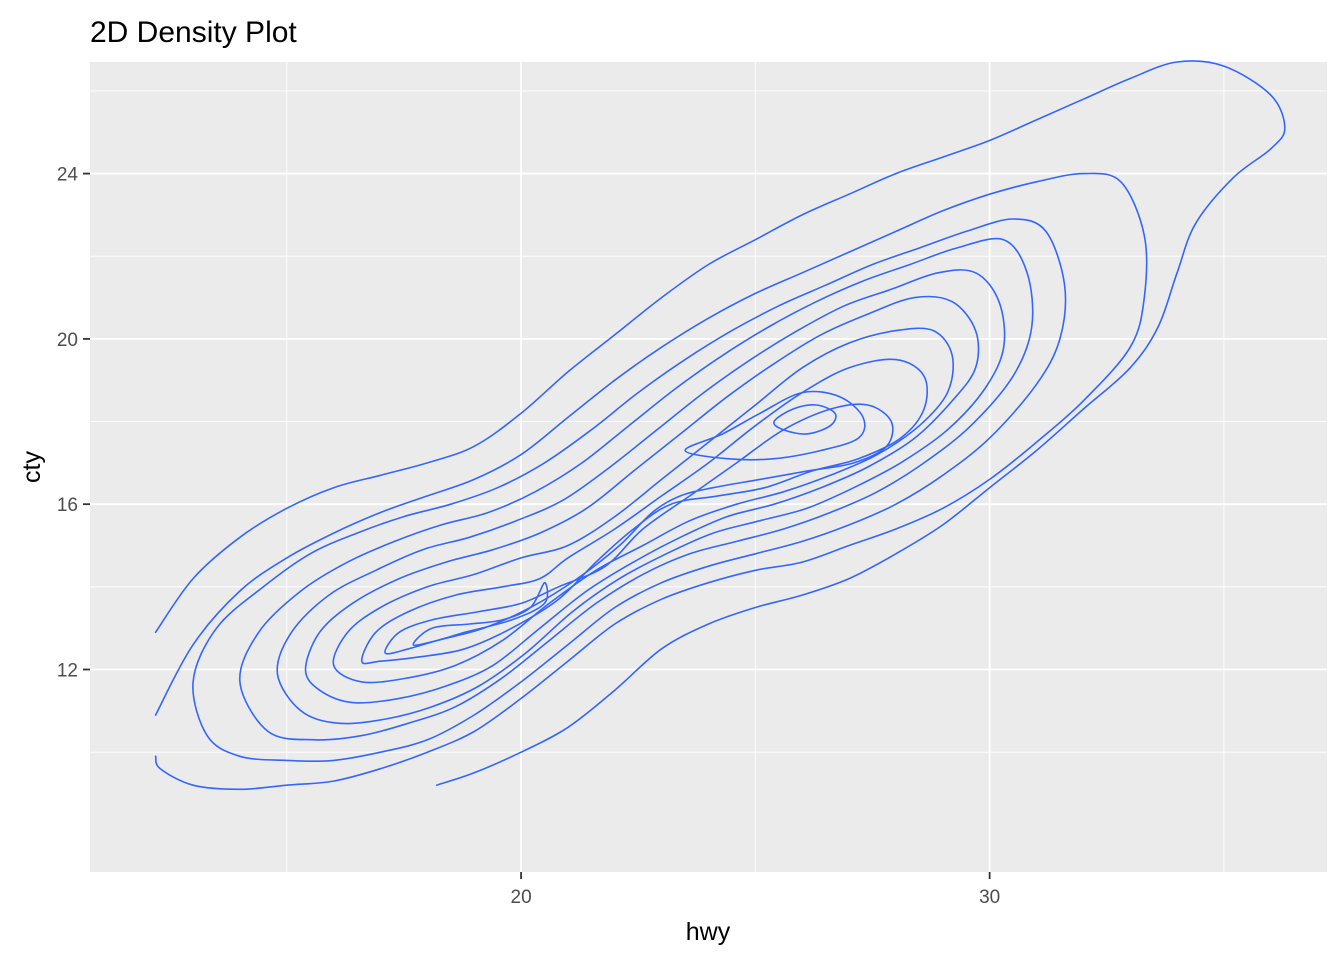 This screenshot has width=1344, height=960. What do you see at coordinates (67, 505) in the screenshot?
I see `y-tick-label: 16` at bounding box center [67, 505].